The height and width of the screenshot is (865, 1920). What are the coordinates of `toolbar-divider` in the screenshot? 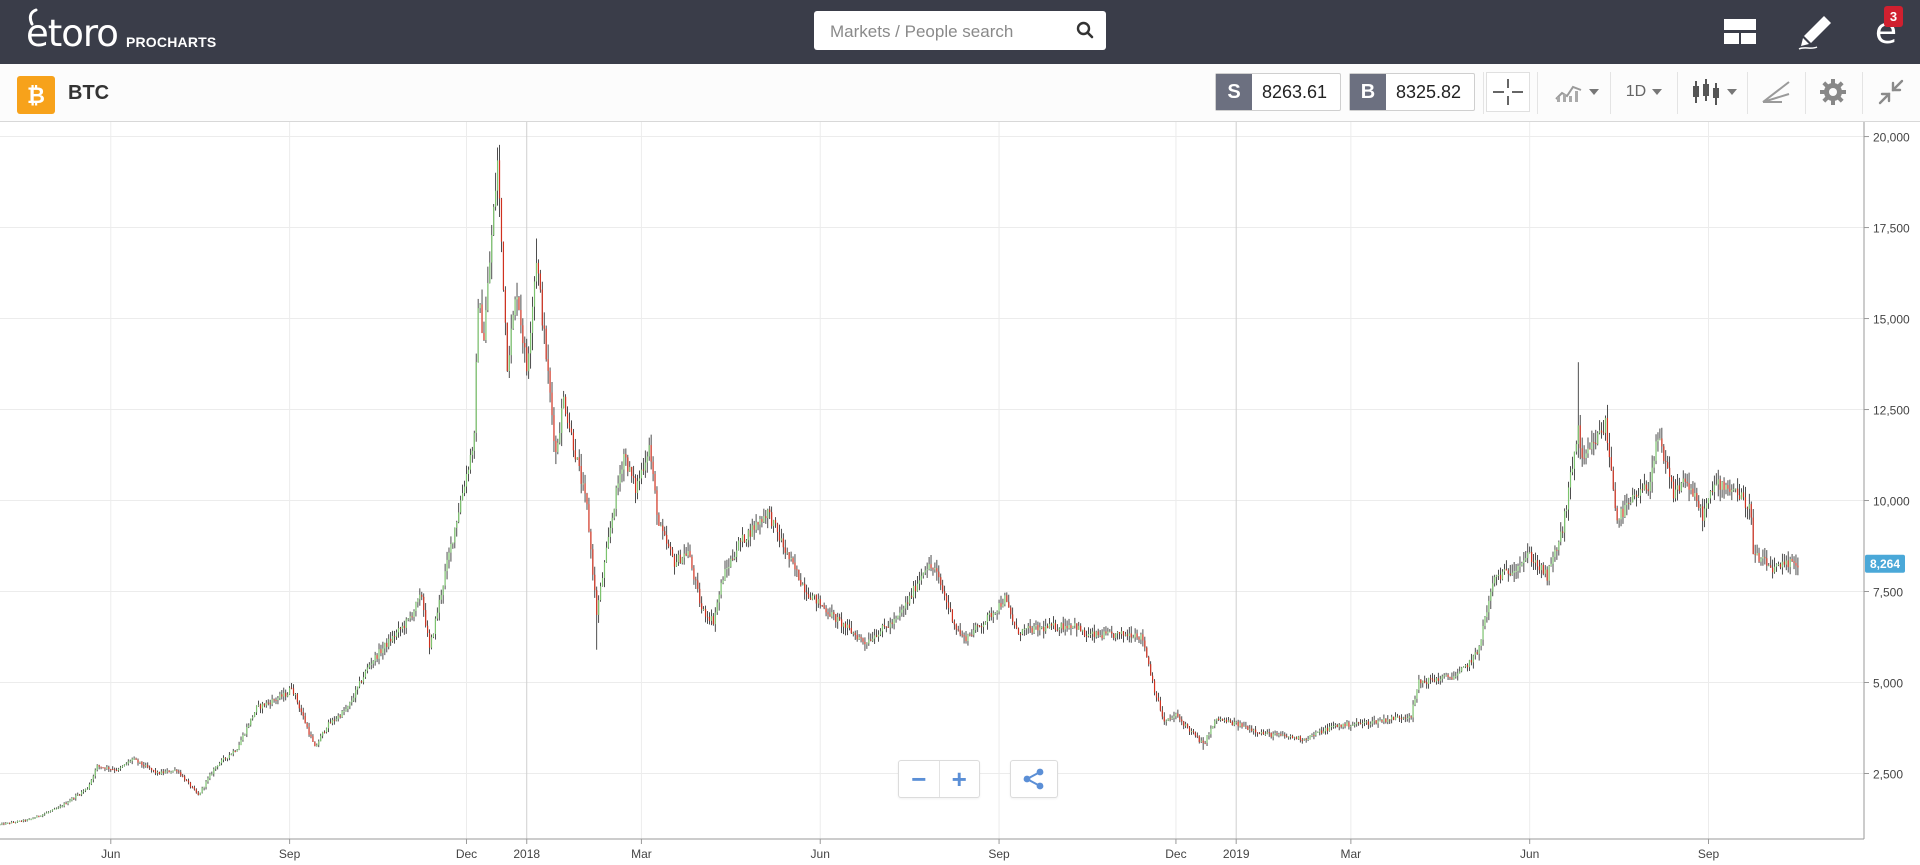 It's located at (1483, 93).